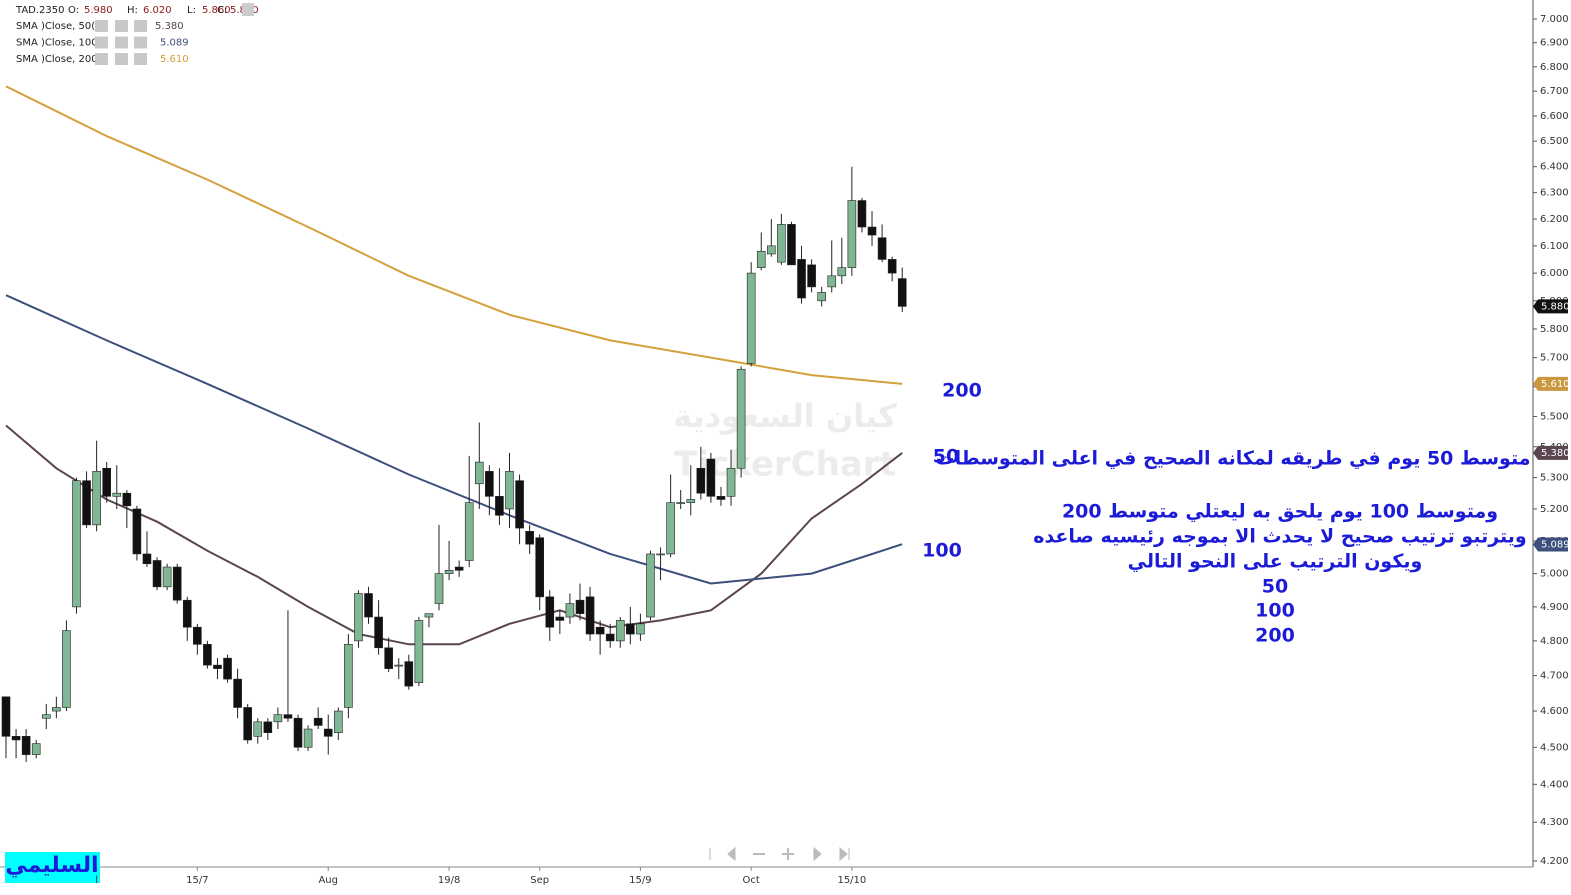  What do you see at coordinates (1554, 246) in the screenshot?
I see `y-tick-label: 6.100` at bounding box center [1554, 246].